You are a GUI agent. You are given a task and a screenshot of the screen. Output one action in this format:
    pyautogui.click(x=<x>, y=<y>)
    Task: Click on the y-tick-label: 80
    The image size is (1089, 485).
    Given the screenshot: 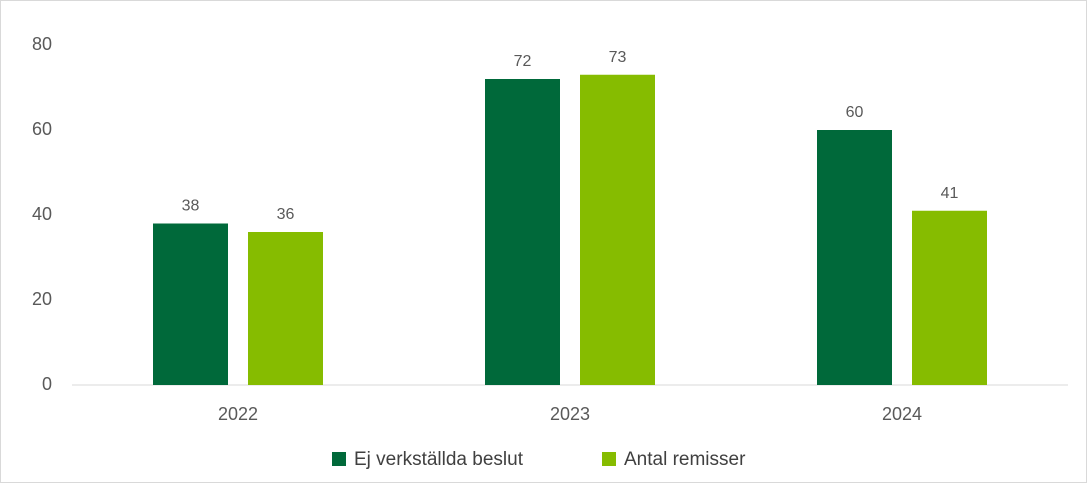 What is the action you would take?
    pyautogui.click(x=42, y=44)
    